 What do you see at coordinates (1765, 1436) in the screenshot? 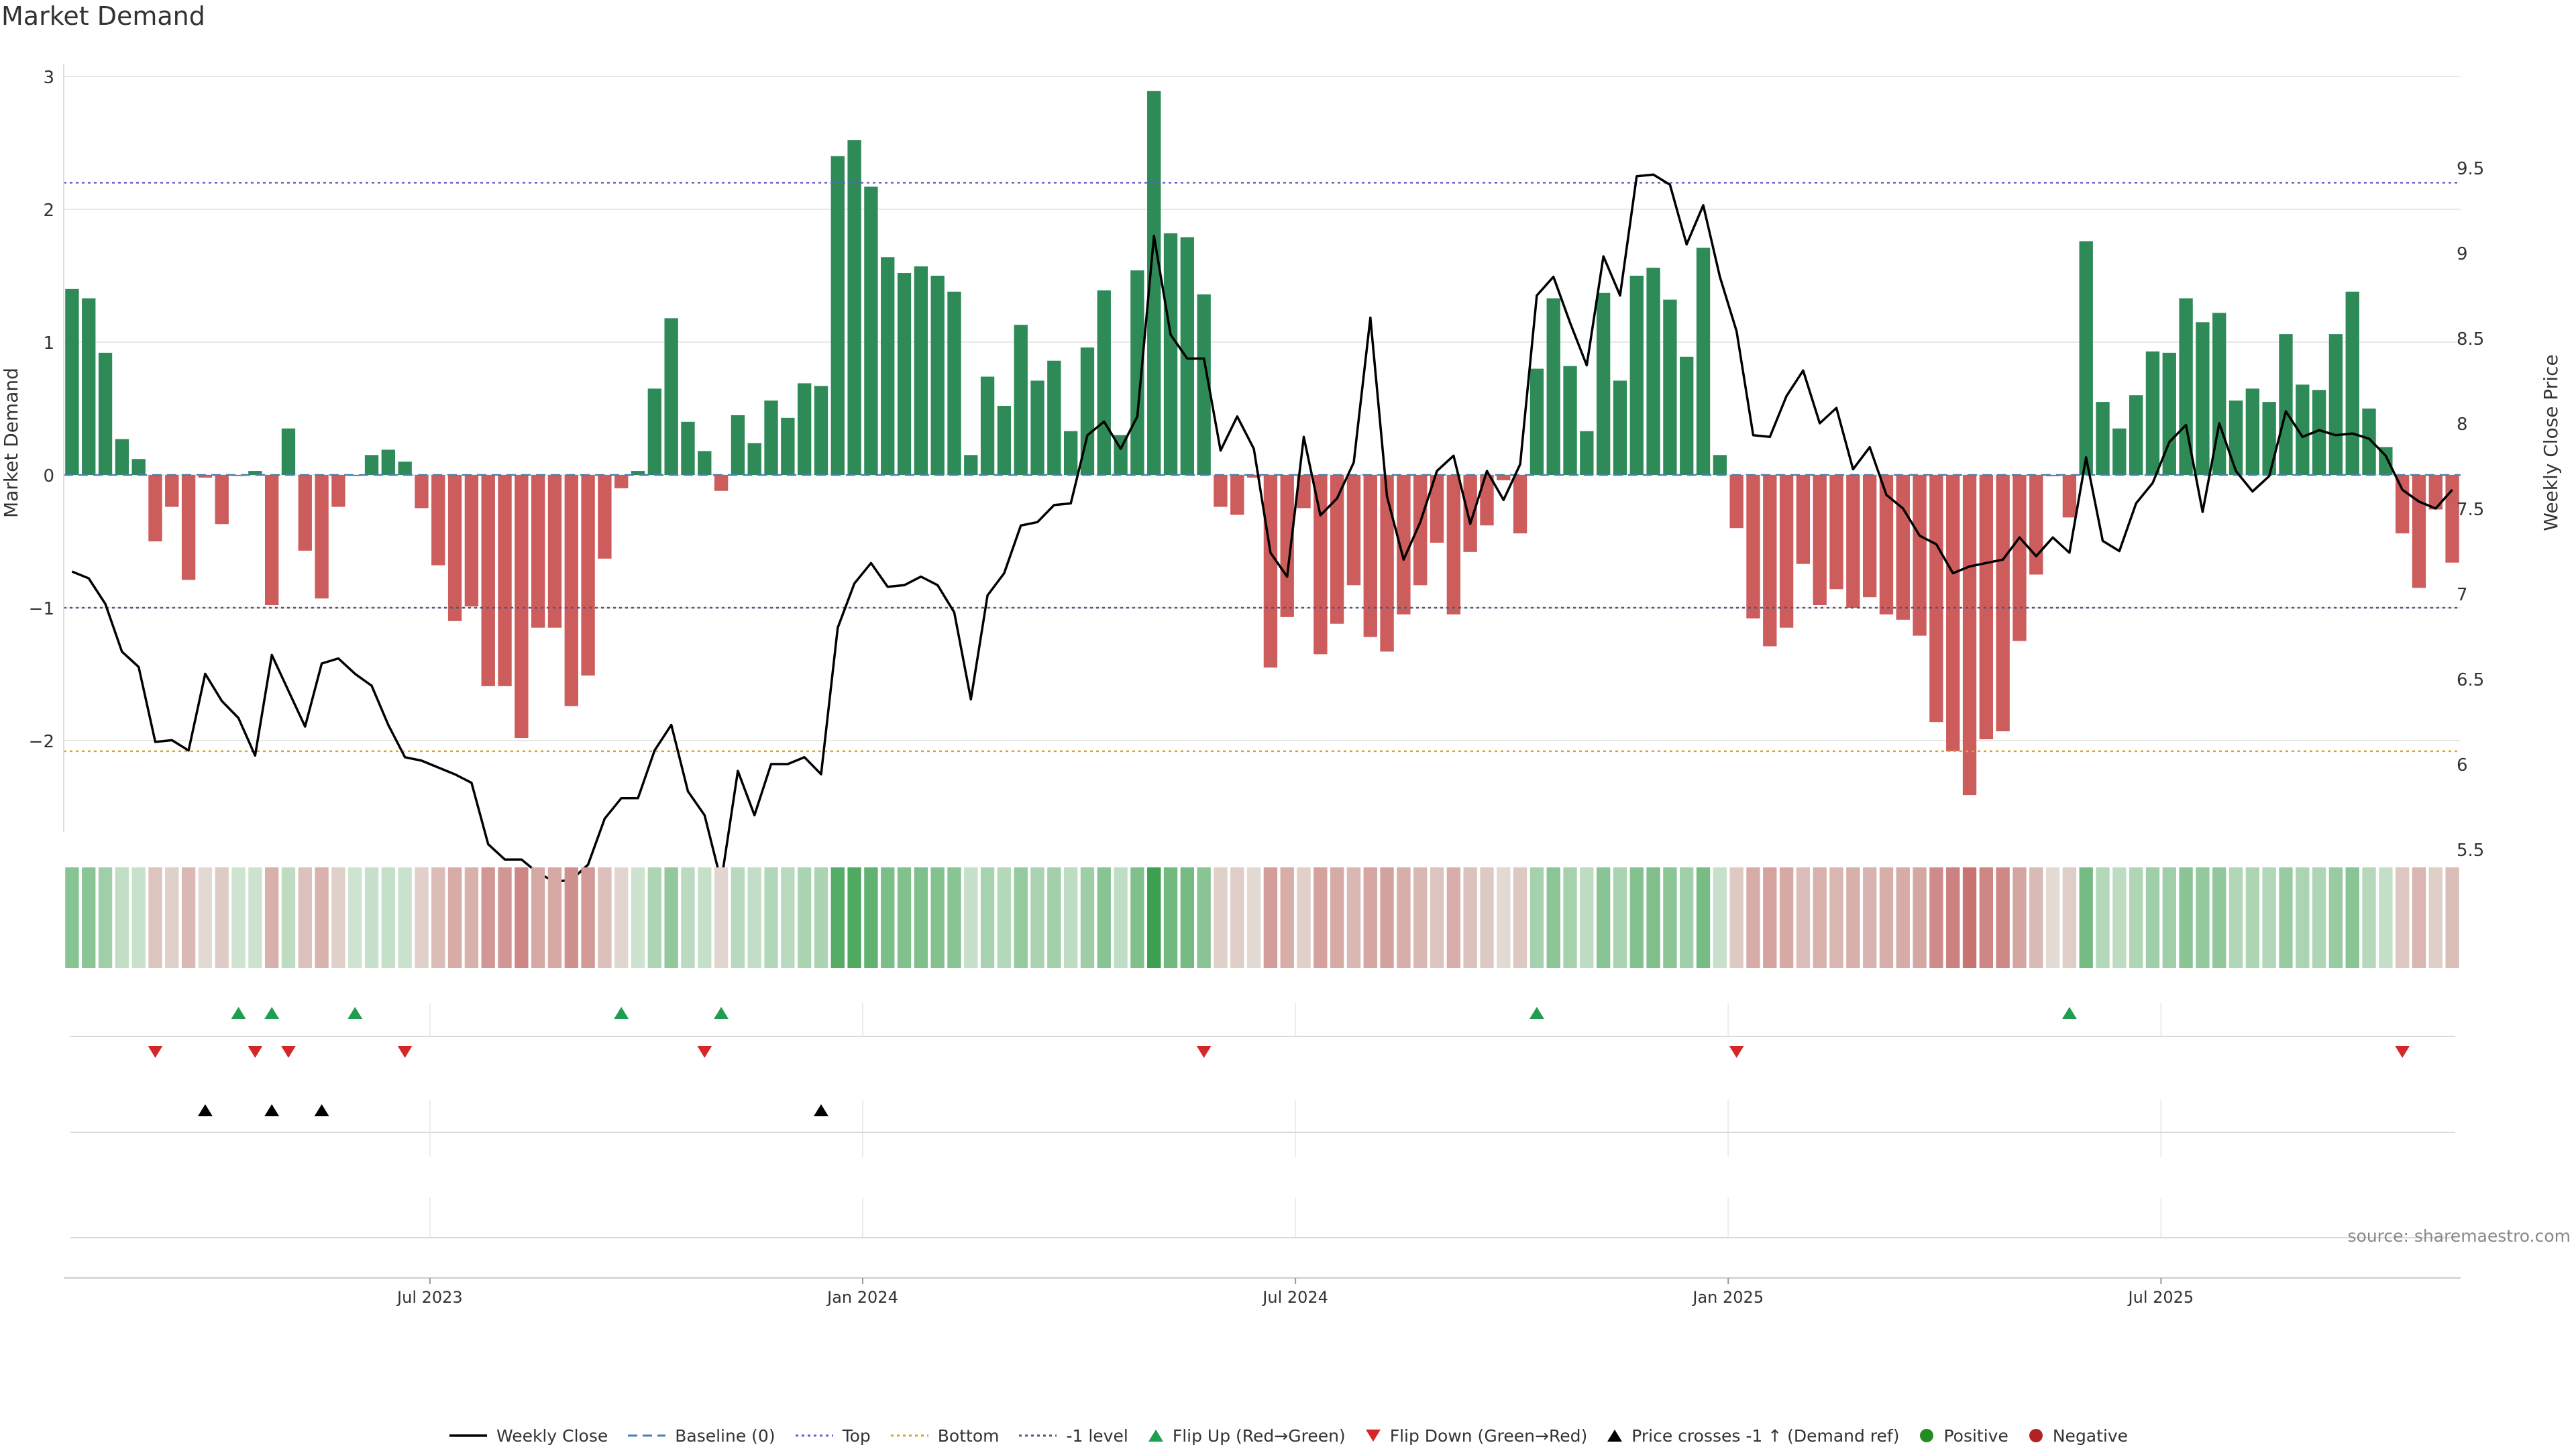
I see `legend-label: Price crosses -1 ↑ (Demand ref)` at bounding box center [1765, 1436].